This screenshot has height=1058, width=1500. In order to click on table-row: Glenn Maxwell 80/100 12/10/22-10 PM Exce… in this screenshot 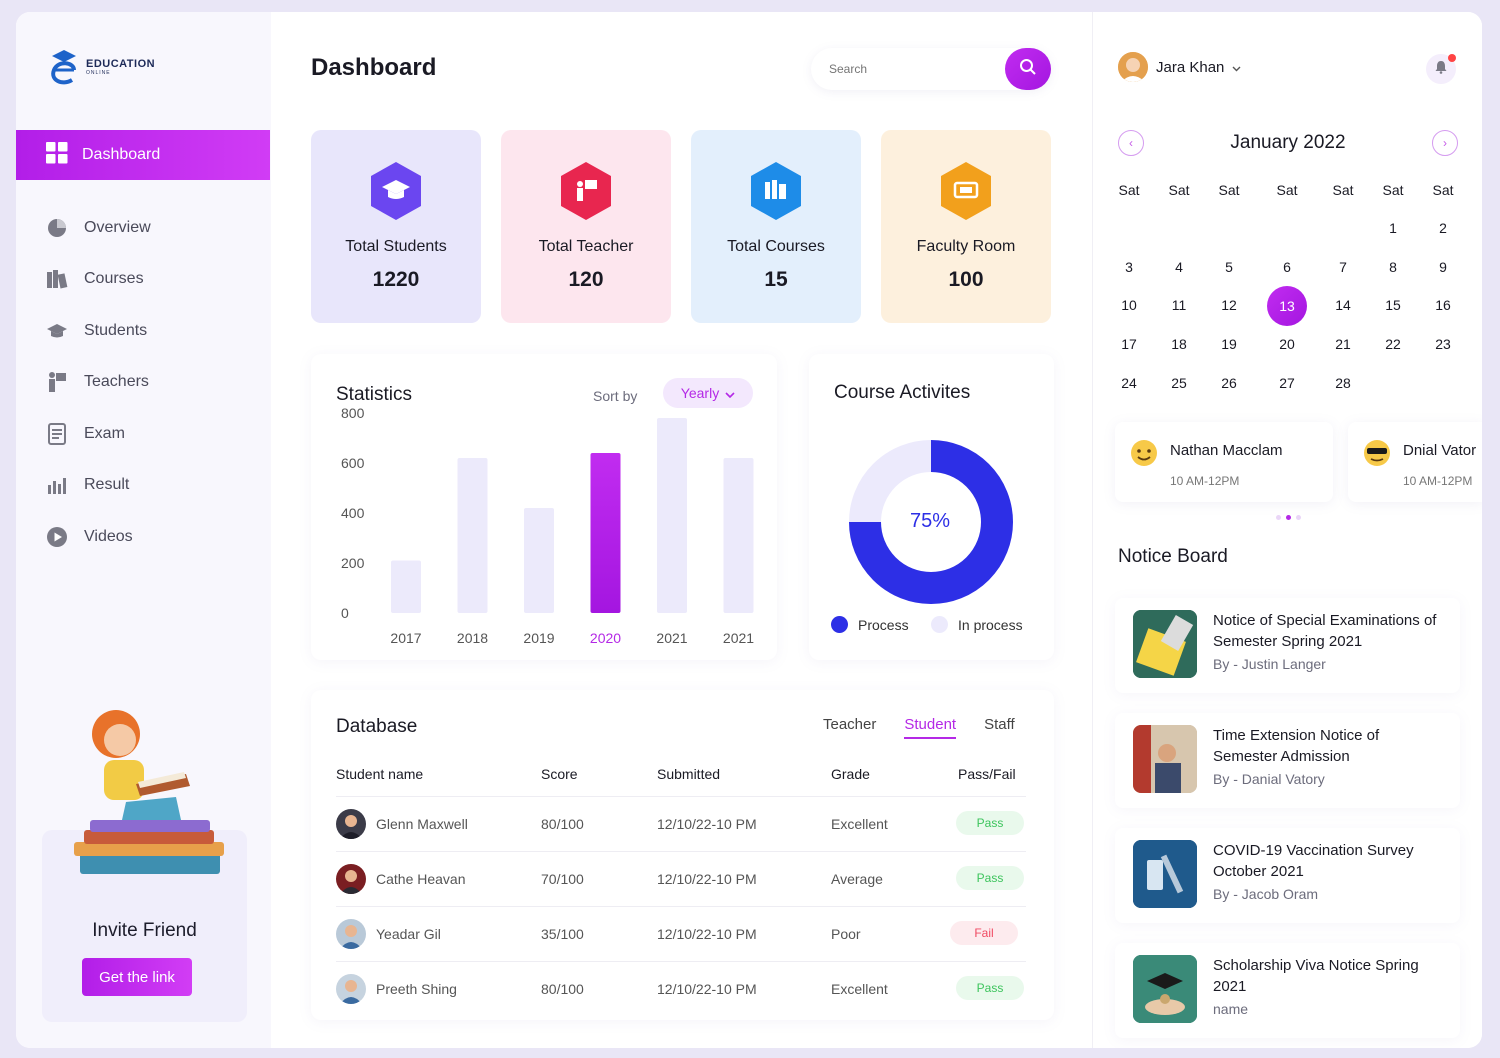, I will do `click(681, 823)`.